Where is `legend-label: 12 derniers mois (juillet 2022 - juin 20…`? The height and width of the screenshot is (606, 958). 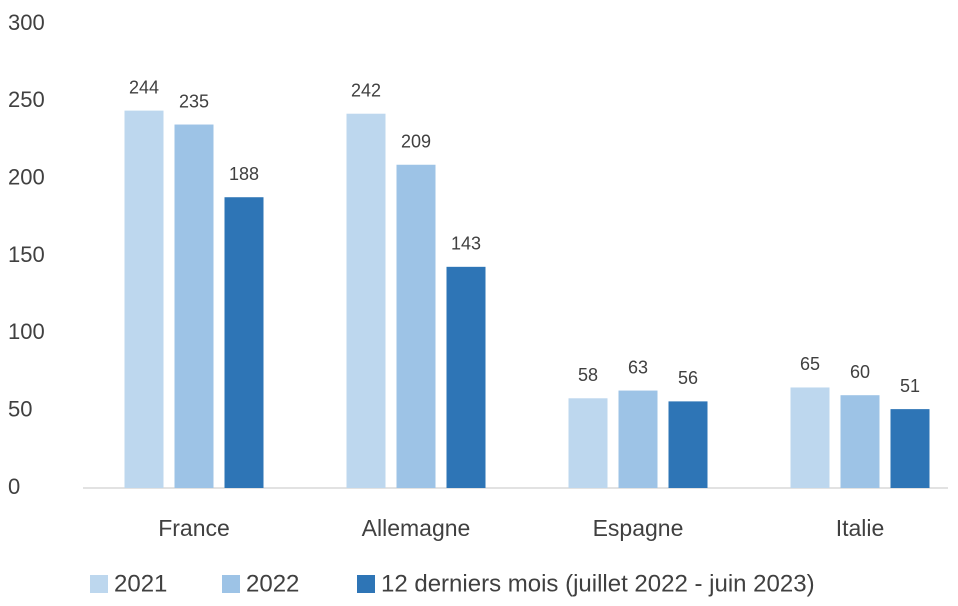
legend-label: 12 derniers mois (juillet 2022 - juin 20… is located at coordinates (598, 583).